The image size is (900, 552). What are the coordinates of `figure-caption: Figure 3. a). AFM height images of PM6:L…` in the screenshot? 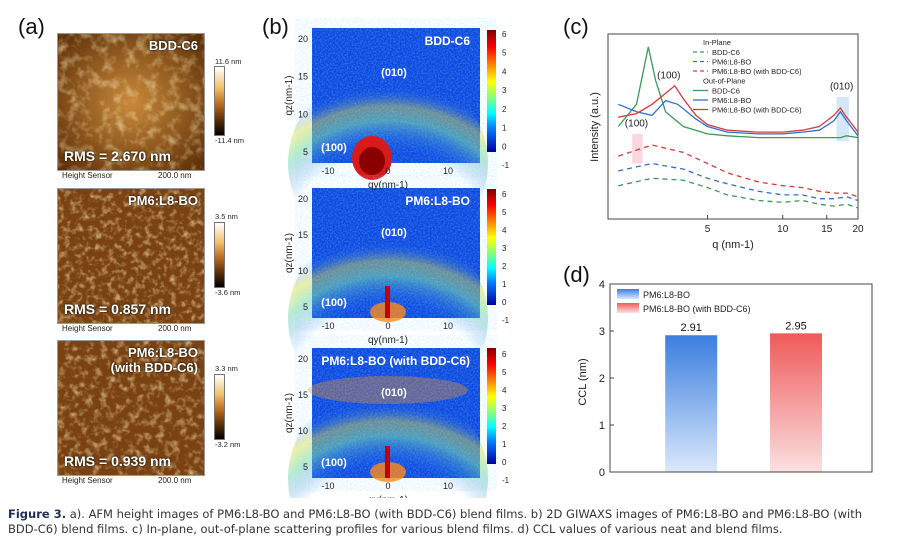 It's located at (450, 522).